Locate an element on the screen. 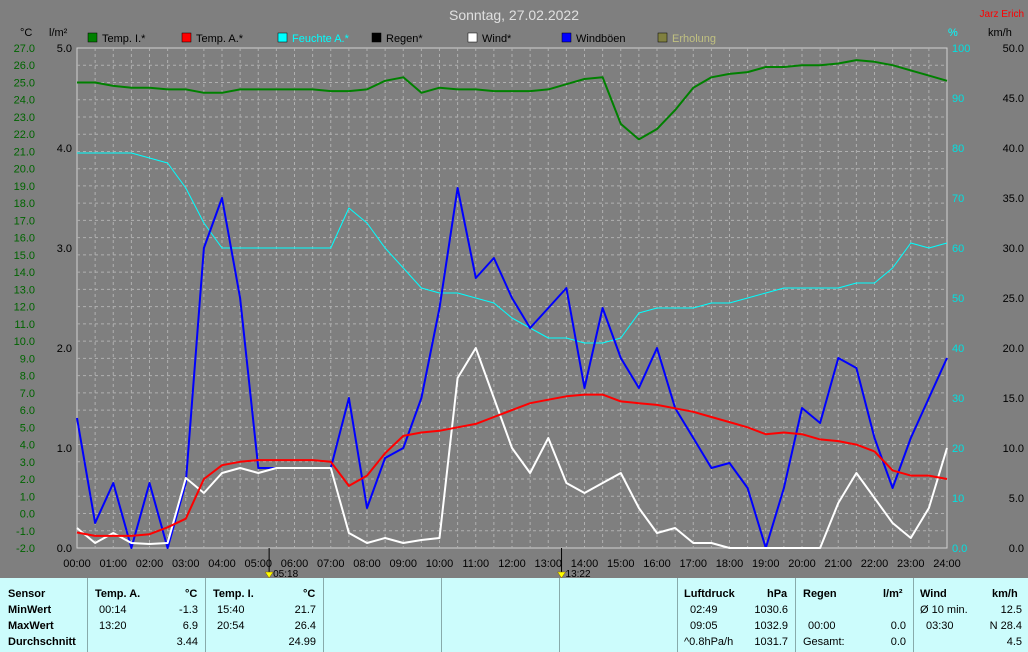 The height and width of the screenshot is (652, 1028). pressure-trend: ^0.8hPa/h is located at coordinates (709, 642).